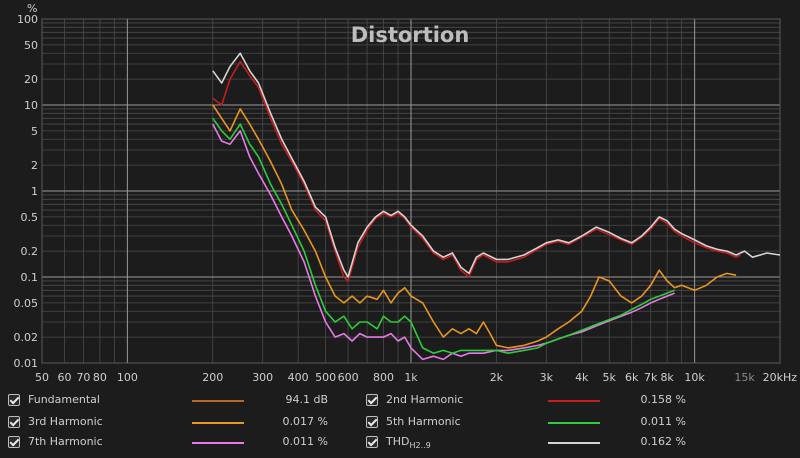 The height and width of the screenshot is (458, 800). I want to click on 5th-harmonic-checkbox, so click(372, 422).